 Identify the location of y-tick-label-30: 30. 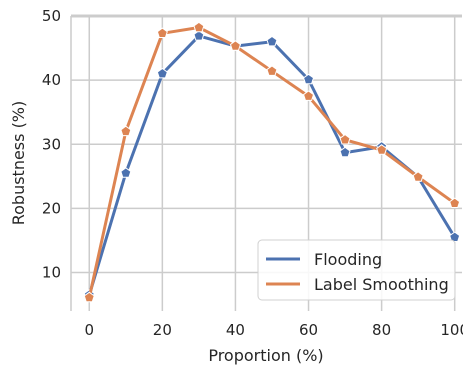
(51, 144).